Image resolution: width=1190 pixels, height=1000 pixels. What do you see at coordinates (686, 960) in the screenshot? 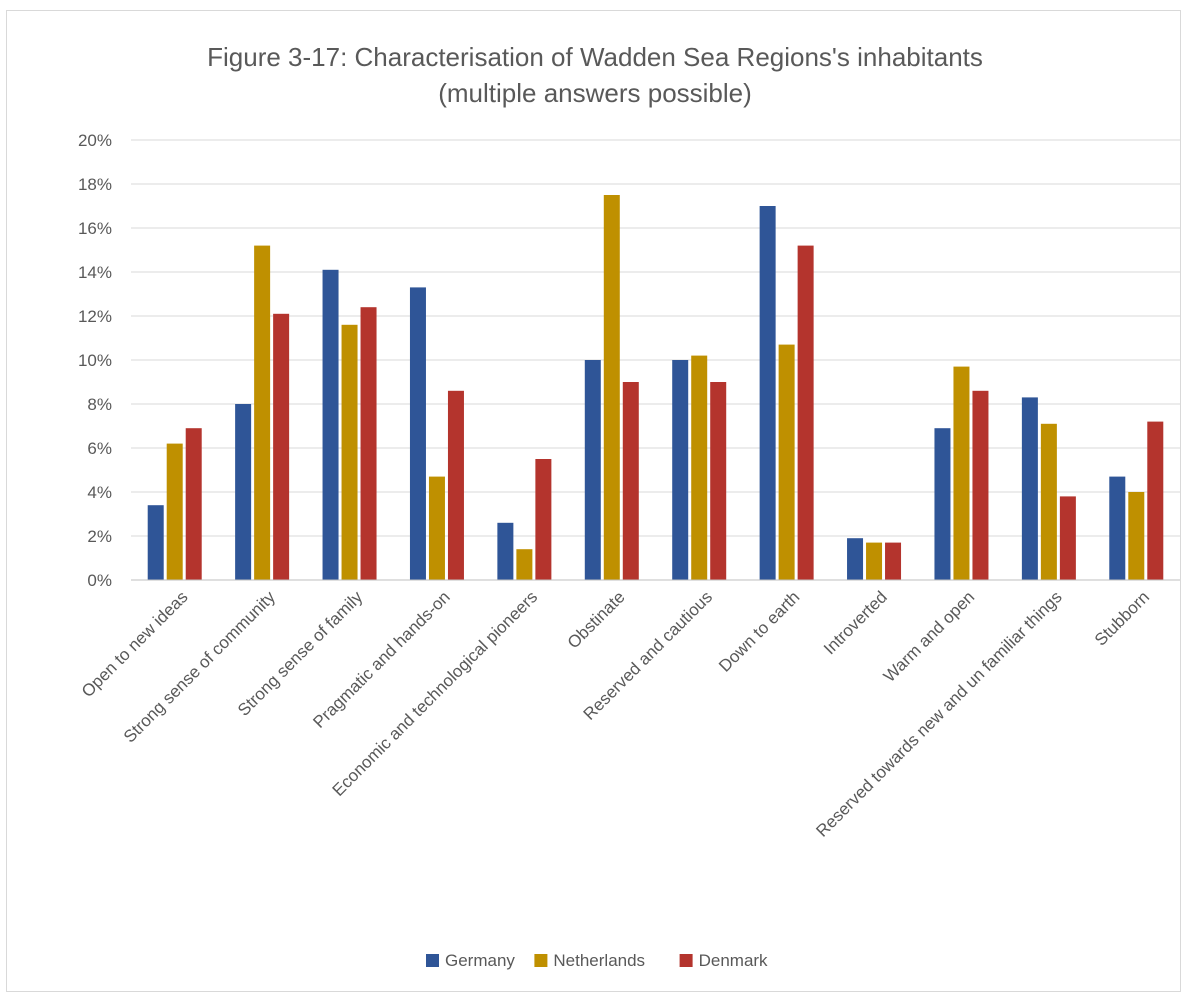
I see `legend-swatch-denmark` at bounding box center [686, 960].